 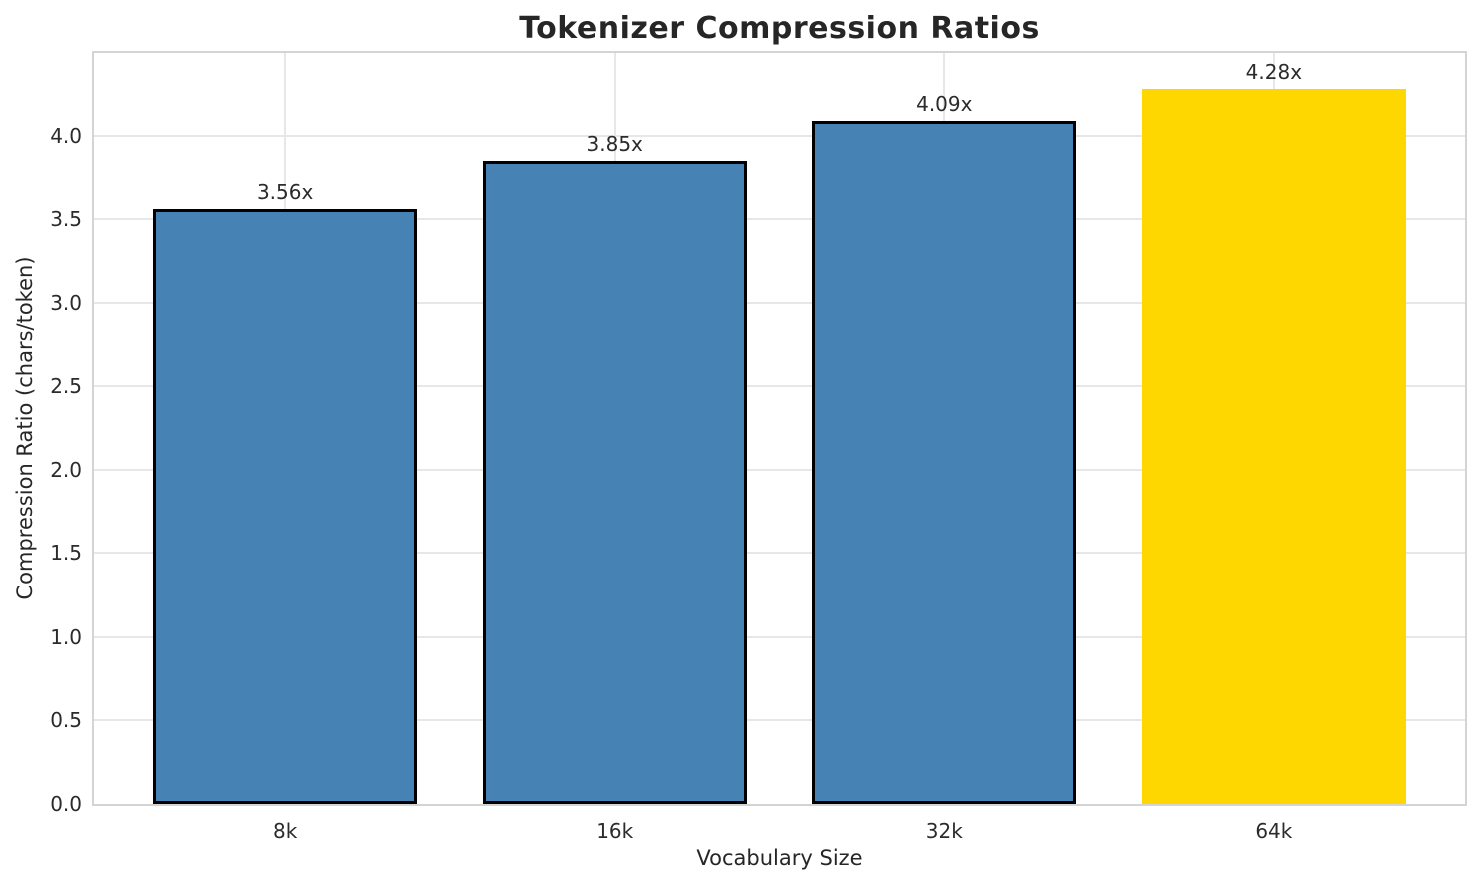 What do you see at coordinates (614, 143) in the screenshot?
I see `bar-value-label-16k: 3.85x` at bounding box center [614, 143].